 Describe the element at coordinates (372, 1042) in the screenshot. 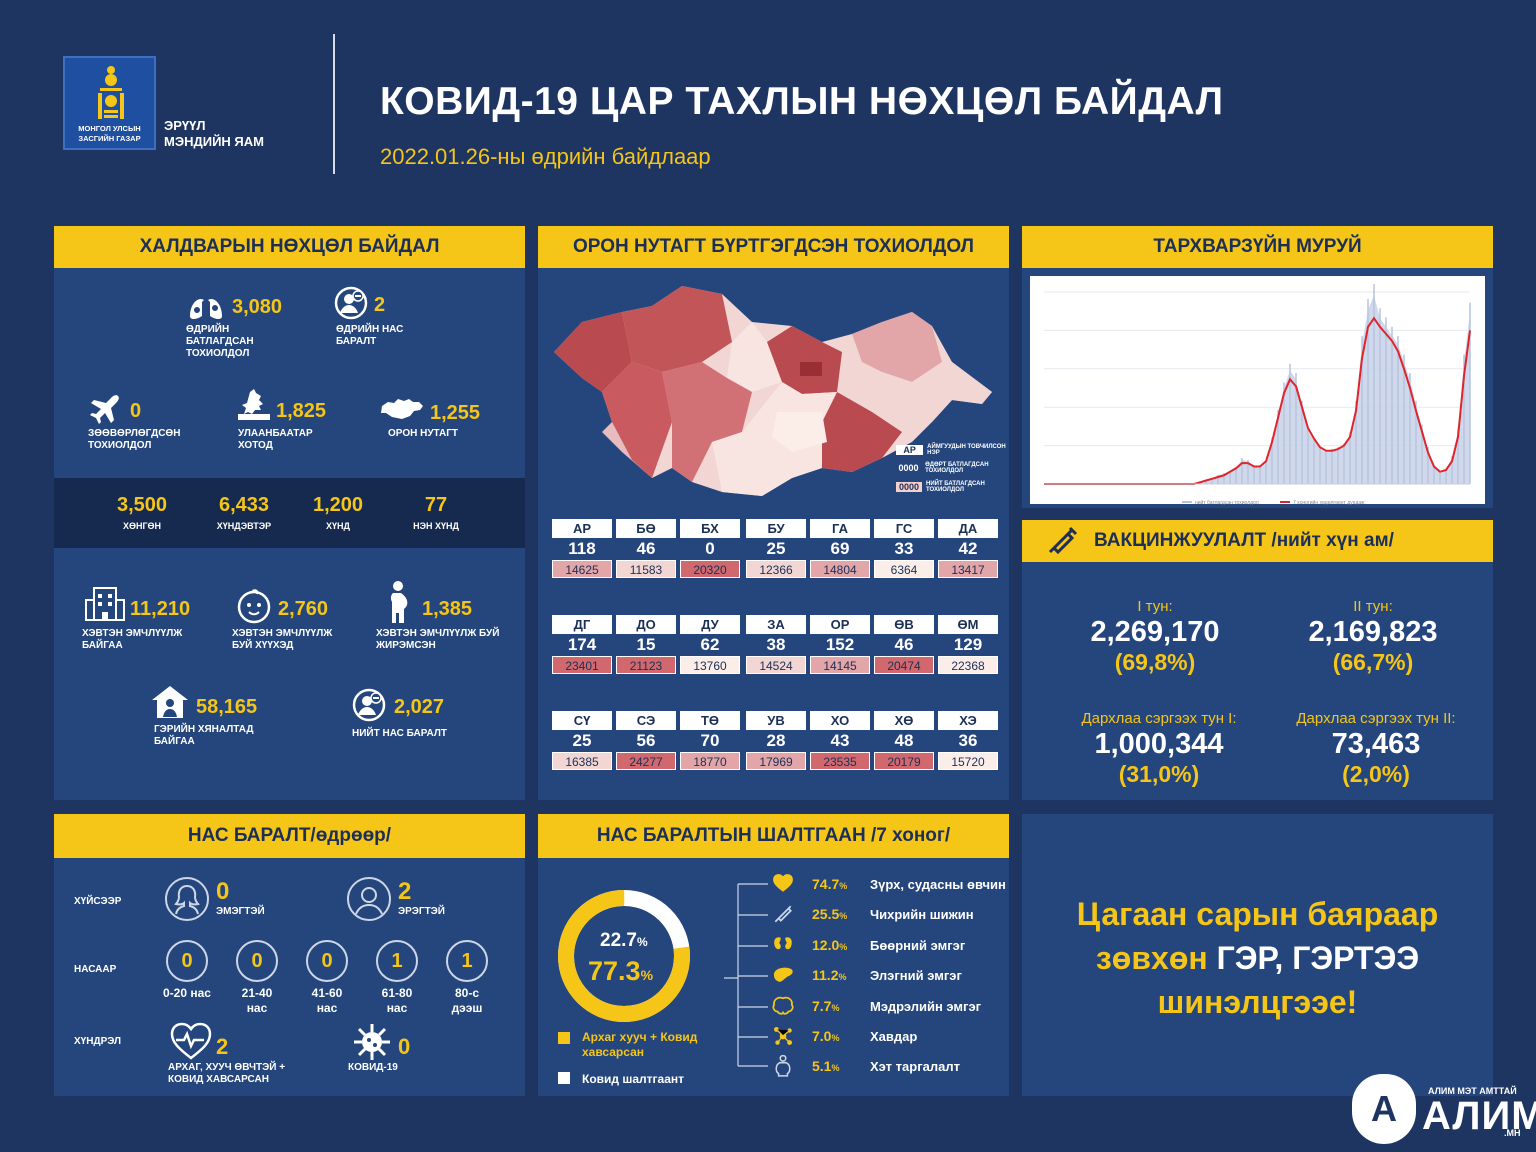

I see `virus-icon` at that location.